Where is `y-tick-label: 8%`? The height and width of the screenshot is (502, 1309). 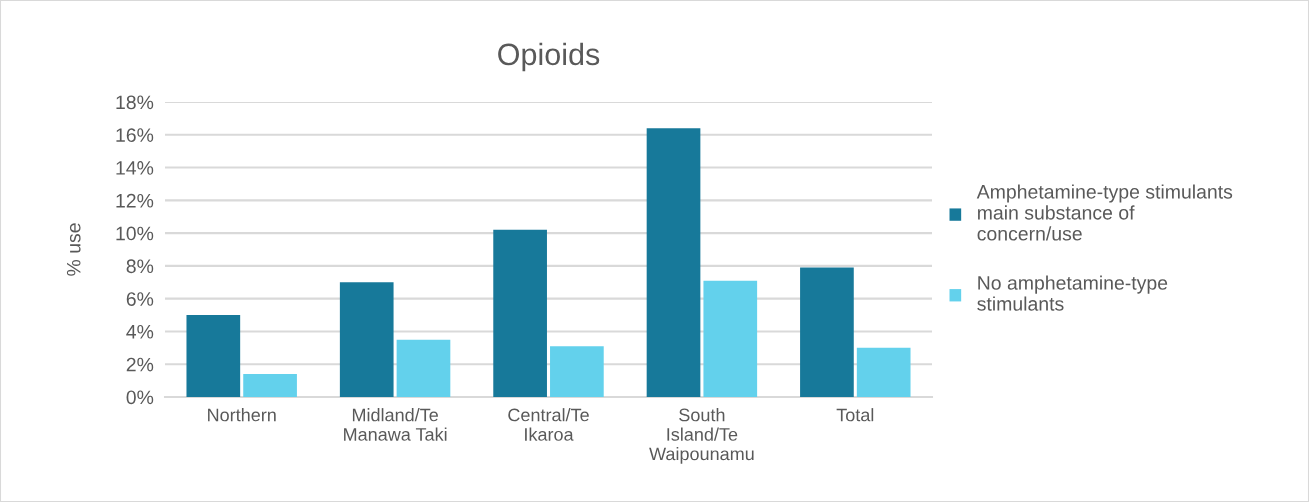
y-tick-label: 8% is located at coordinates (140, 266).